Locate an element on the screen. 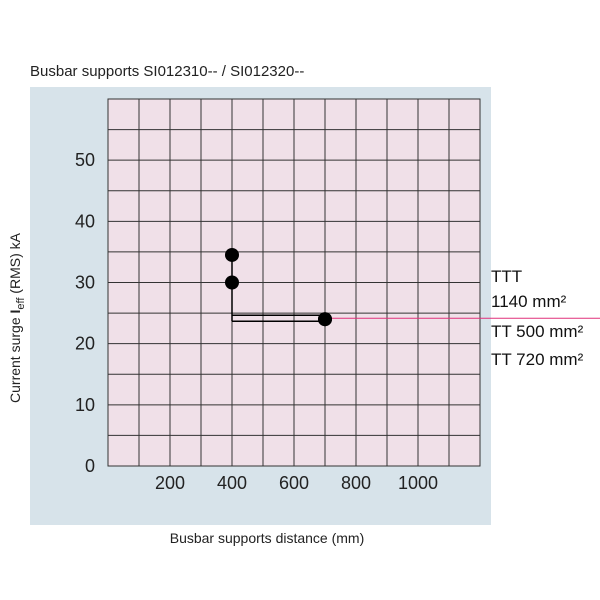 The width and height of the screenshot is (600, 600). series-label: TT 720 mm² is located at coordinates (537, 359).